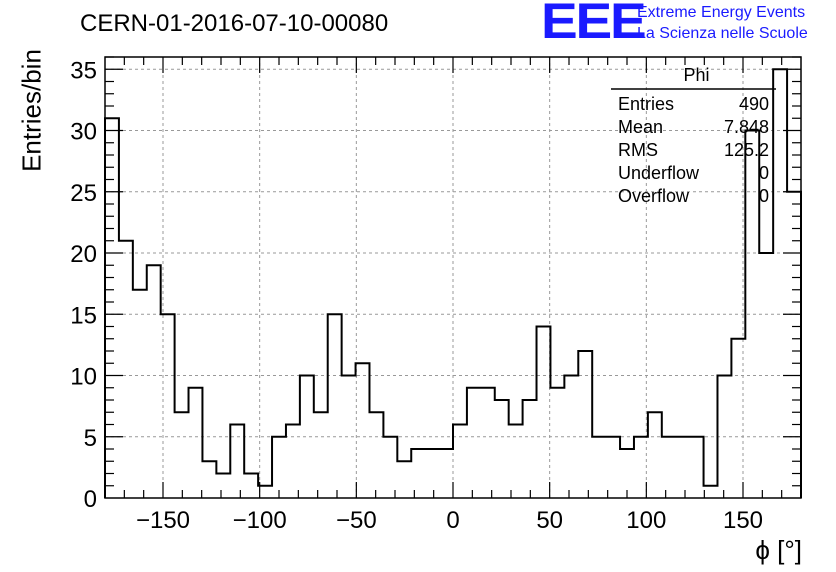 This screenshot has height=572, width=836. Describe the element at coordinates (356, 520) in the screenshot. I see `x-tick-label: −50` at that location.